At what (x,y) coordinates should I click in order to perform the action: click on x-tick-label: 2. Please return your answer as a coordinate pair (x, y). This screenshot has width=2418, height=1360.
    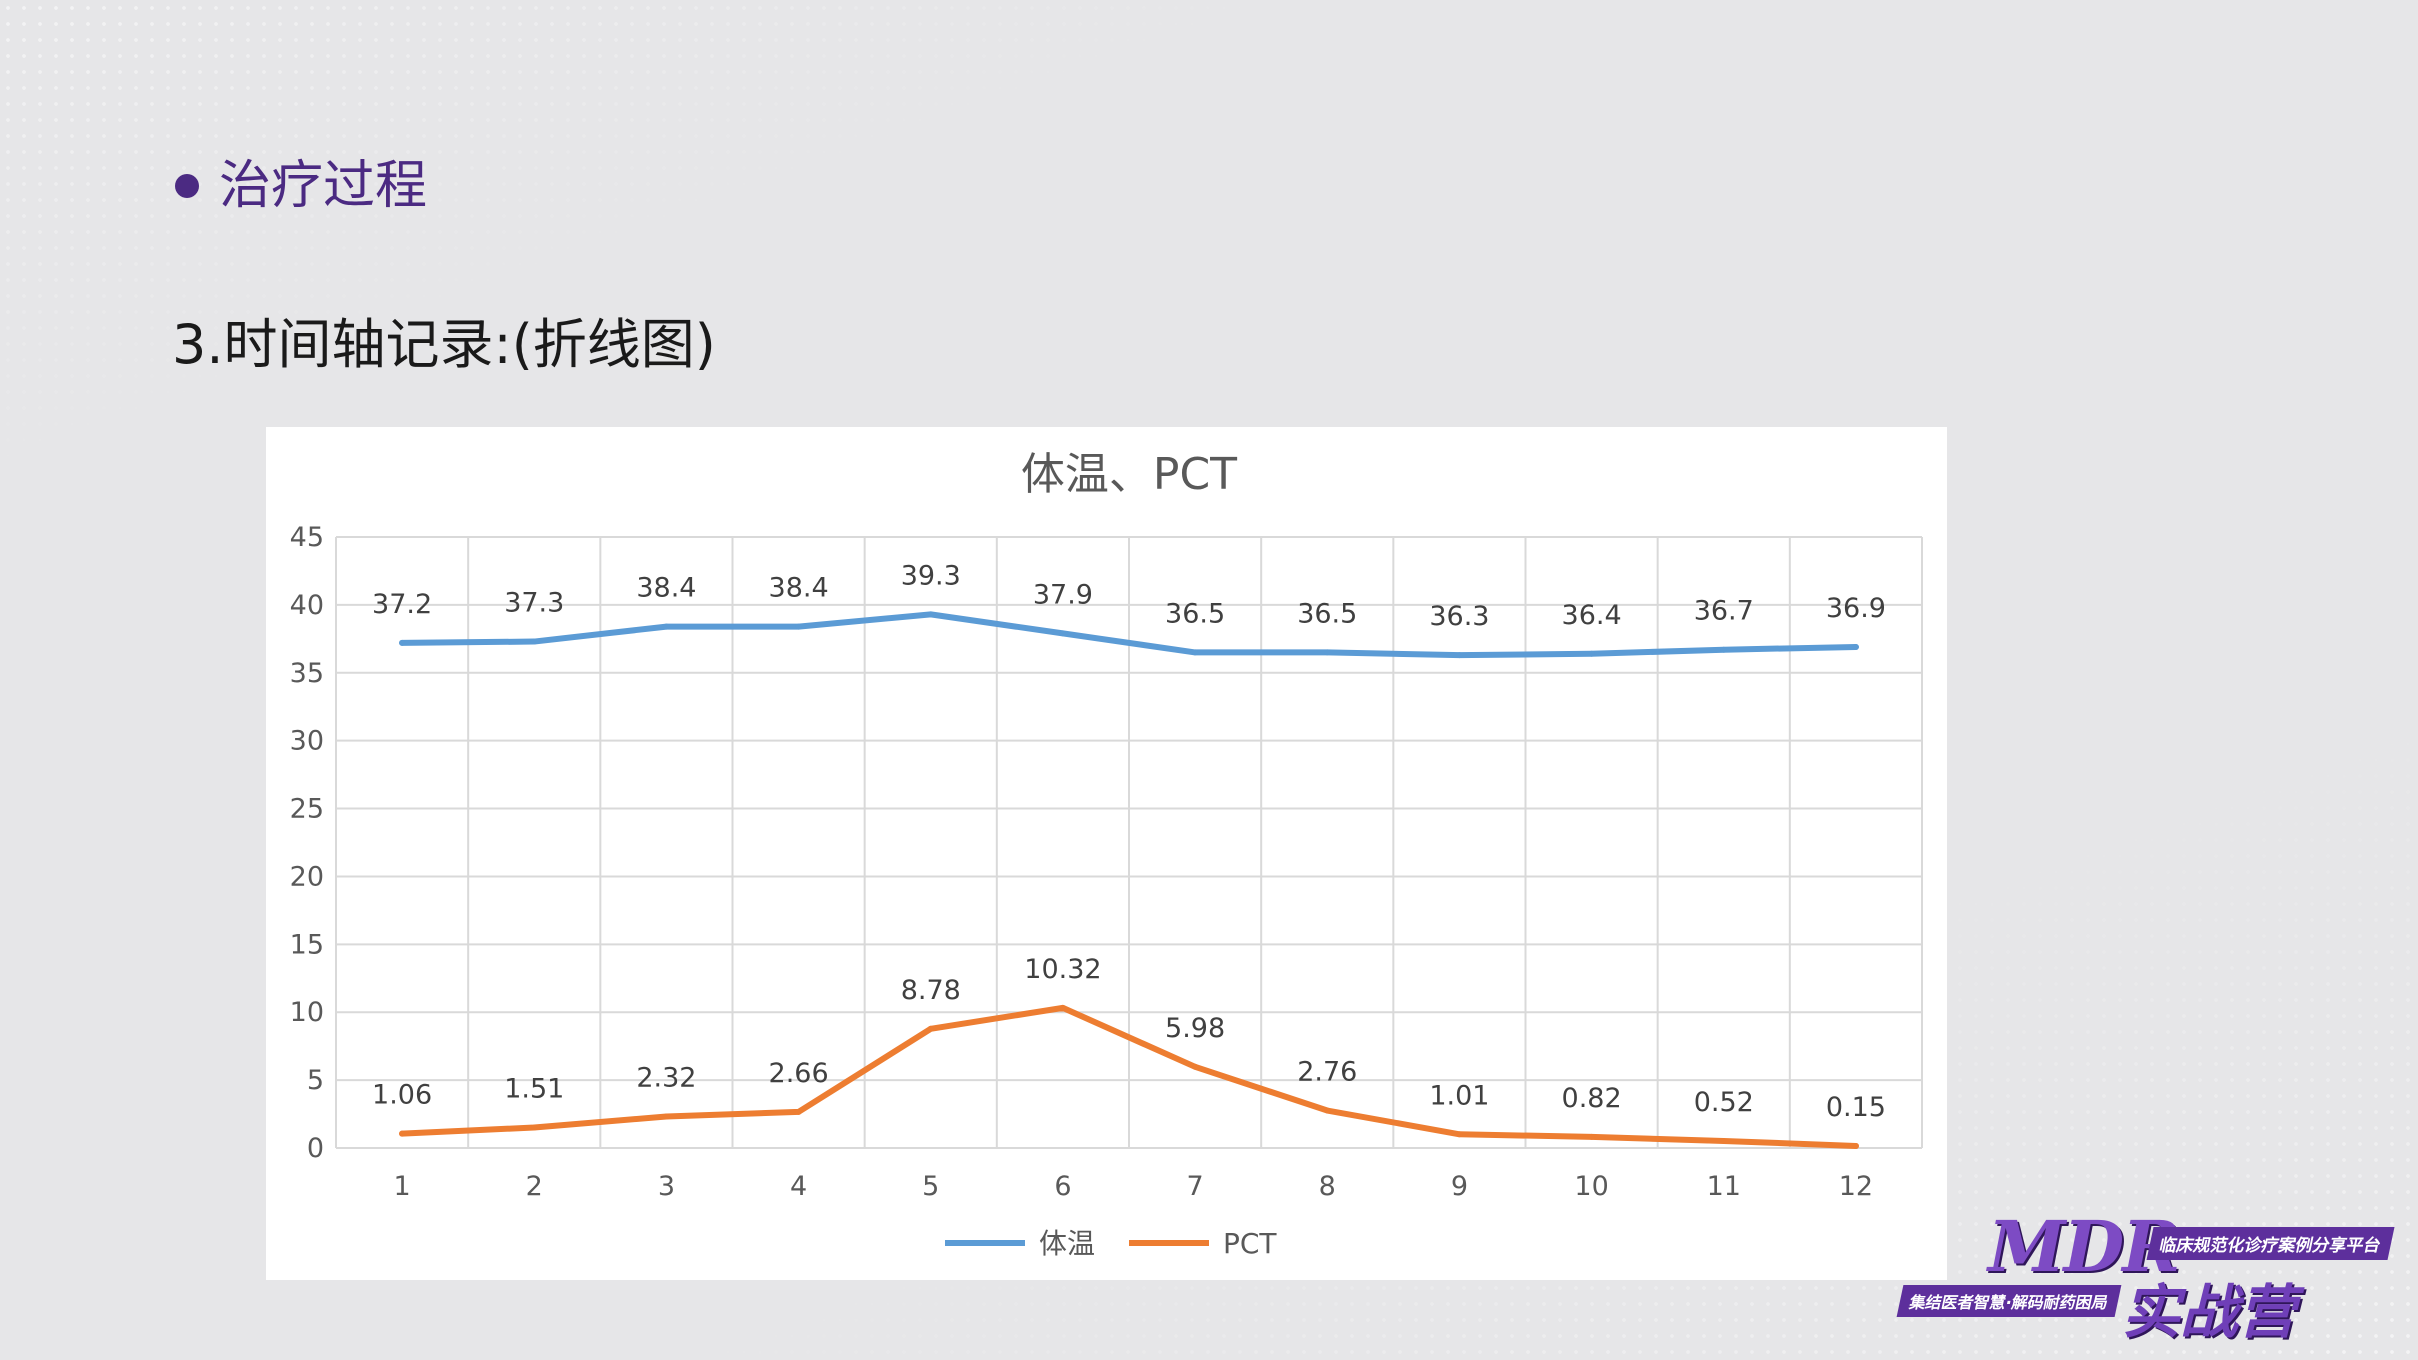
    Looking at the image, I should click on (534, 1186).